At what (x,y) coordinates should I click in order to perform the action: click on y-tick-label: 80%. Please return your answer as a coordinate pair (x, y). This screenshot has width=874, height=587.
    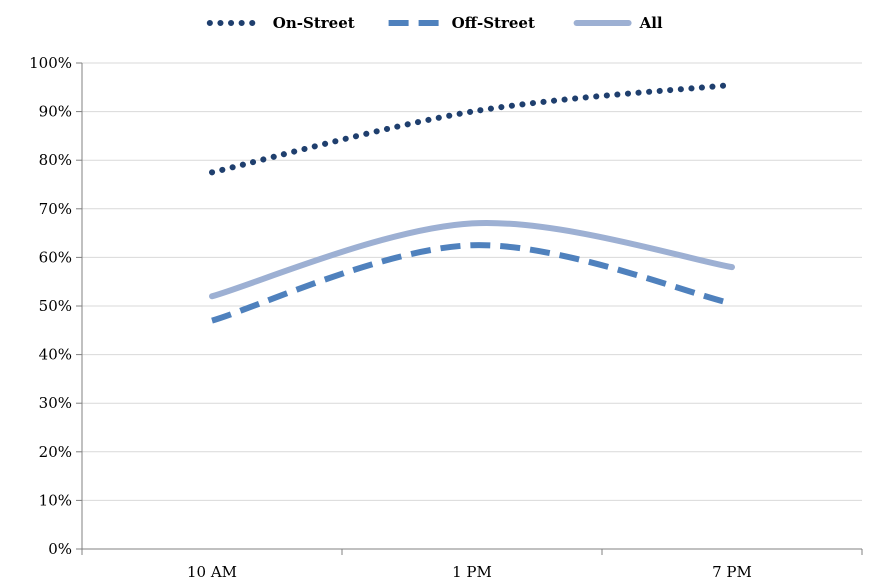
    Looking at the image, I should click on (55, 160).